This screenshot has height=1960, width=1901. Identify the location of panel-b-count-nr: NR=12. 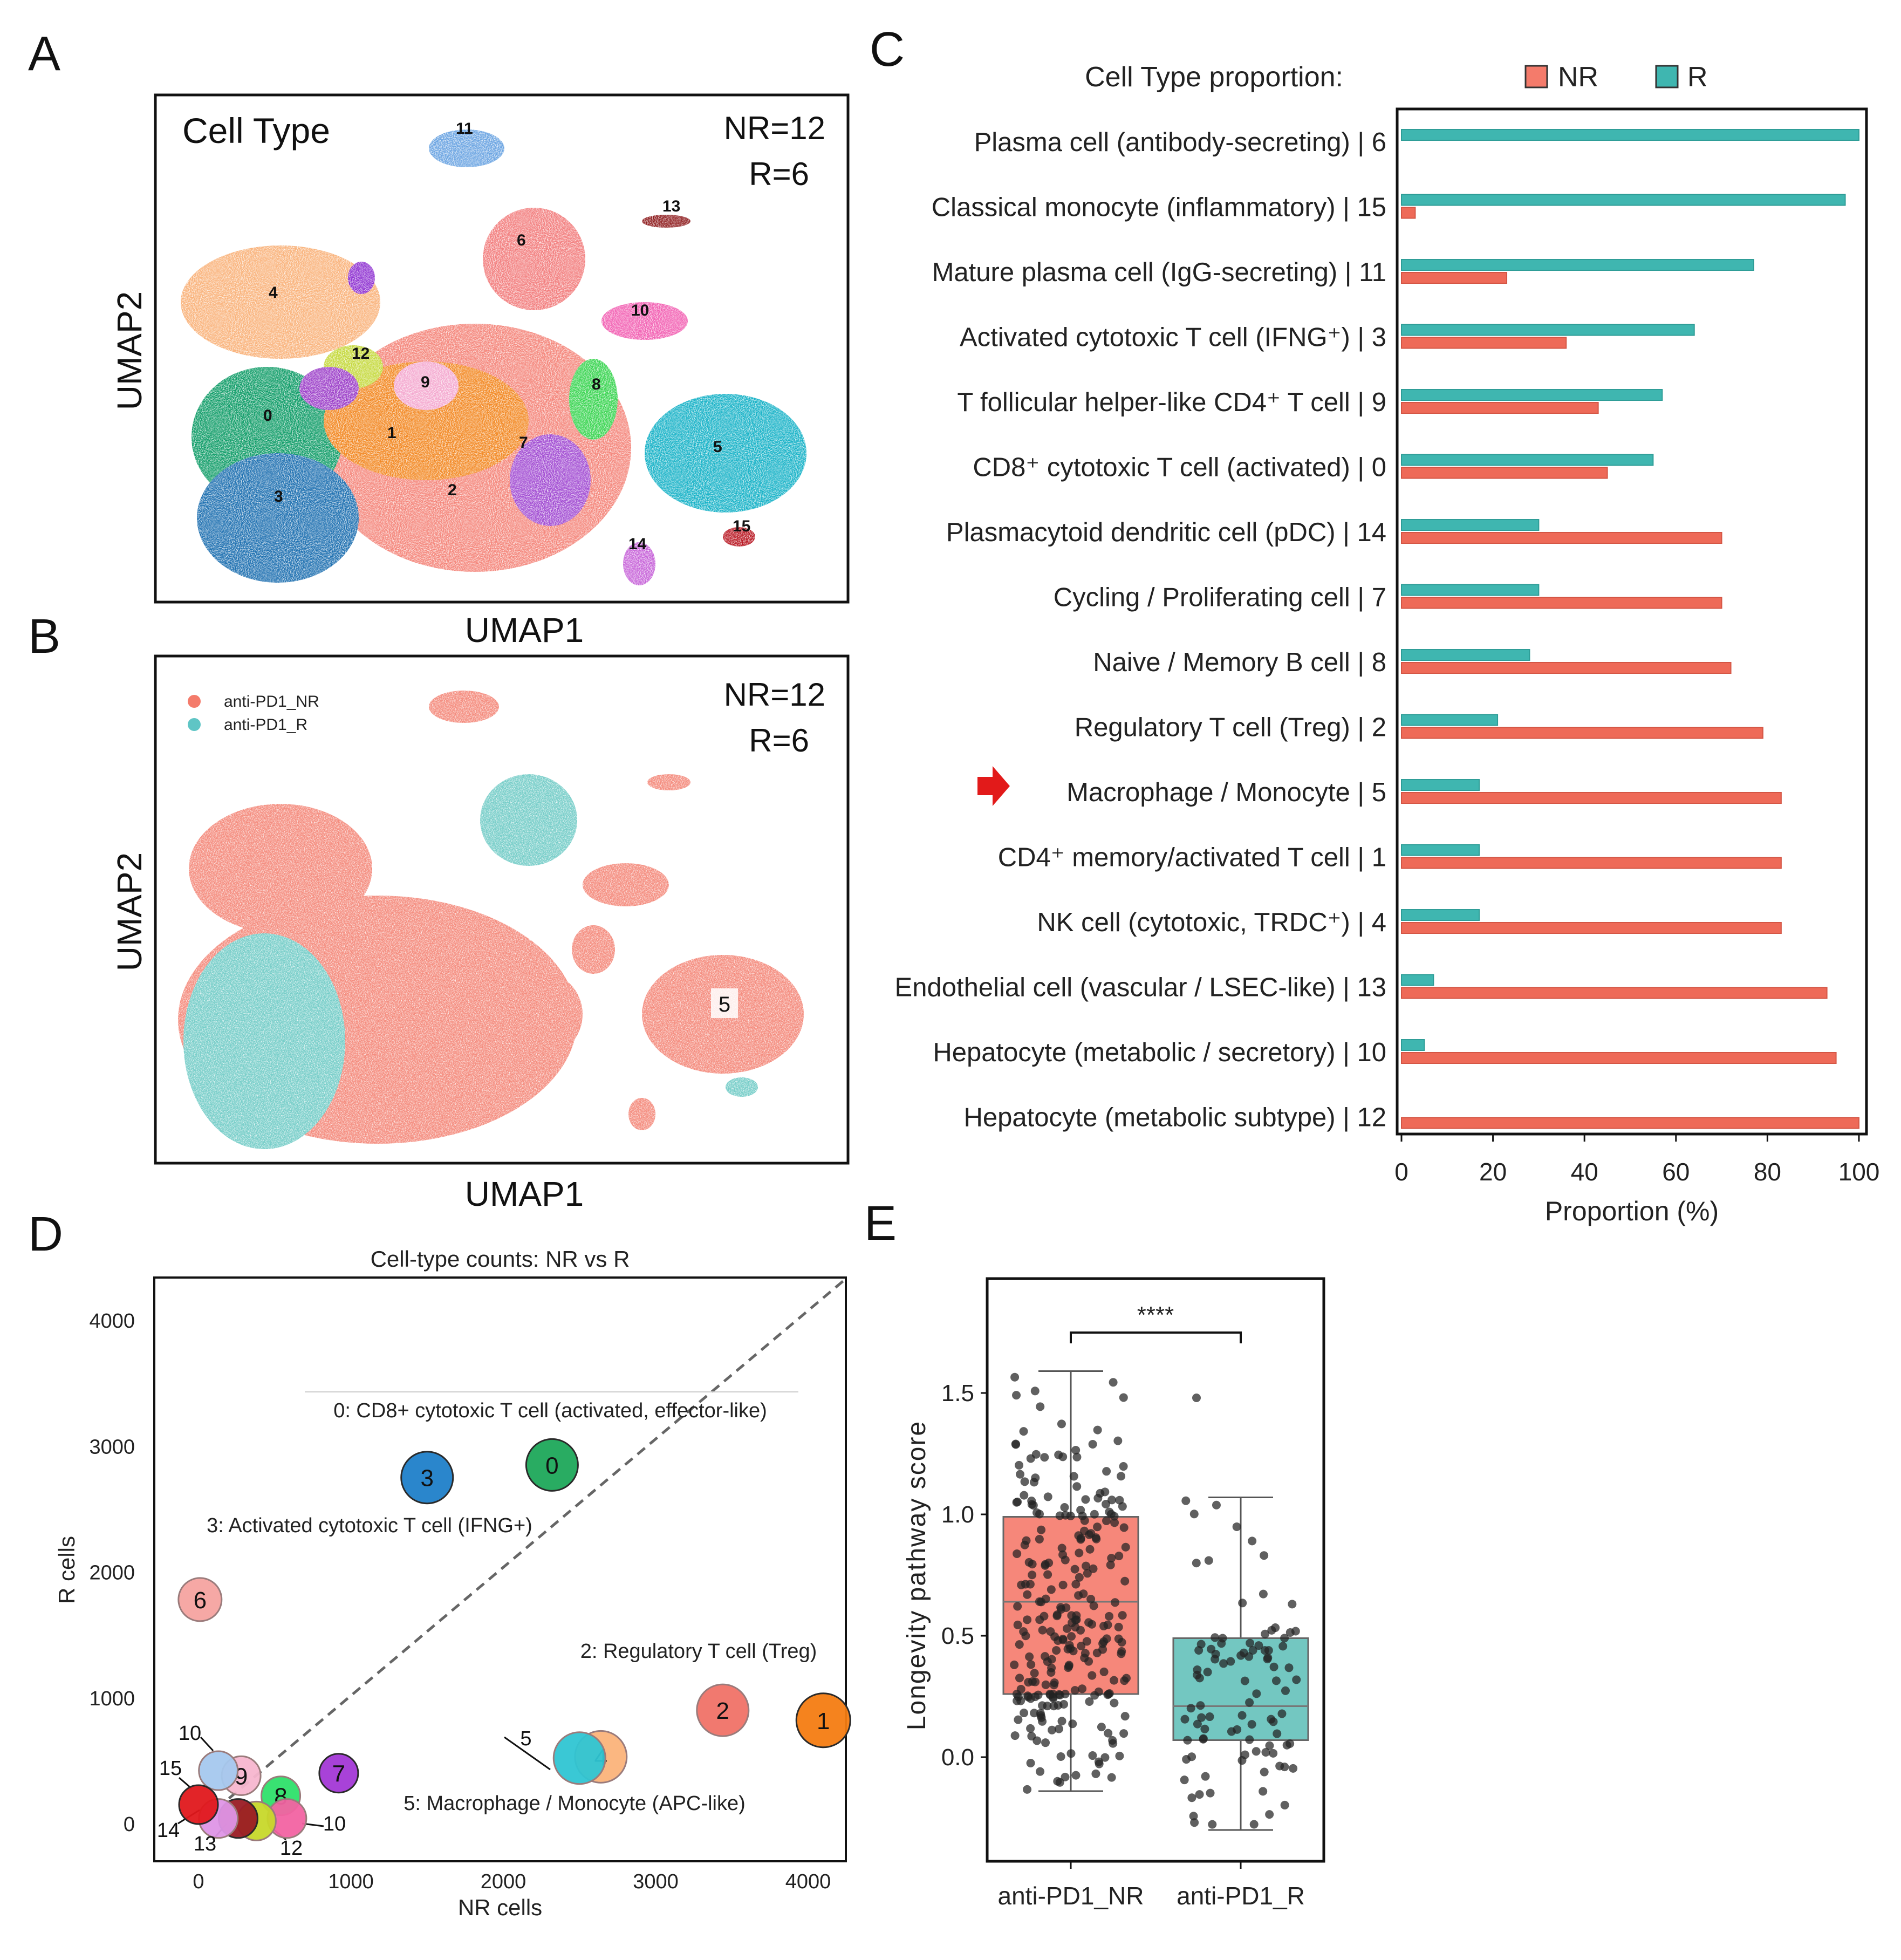
(774, 695).